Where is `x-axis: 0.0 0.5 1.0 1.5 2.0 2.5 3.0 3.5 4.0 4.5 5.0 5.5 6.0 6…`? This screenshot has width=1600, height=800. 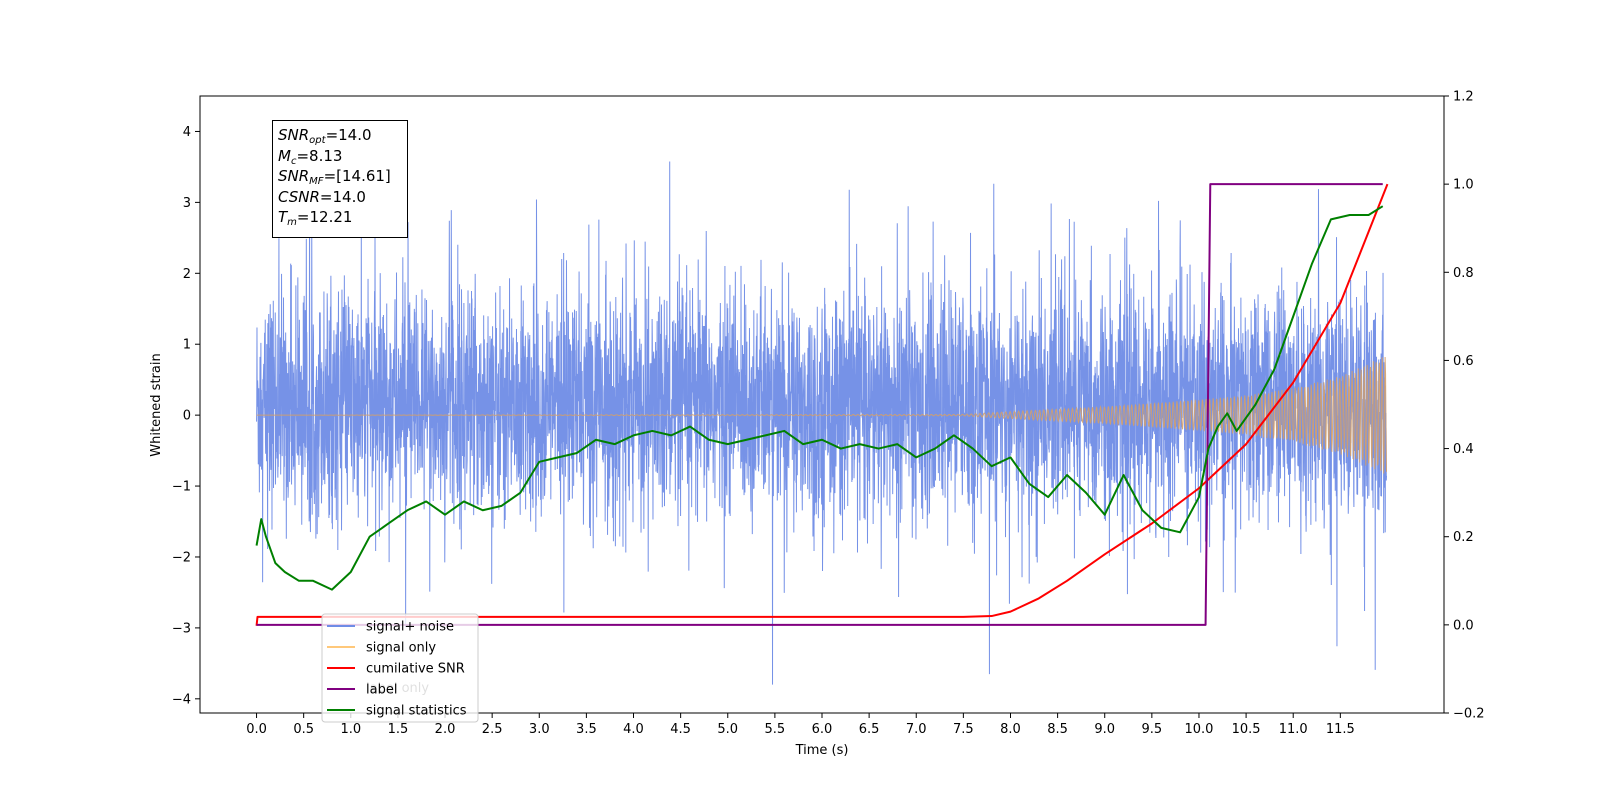
x-axis: 0.0 0.5 1.0 1.5 2.0 2.5 3.0 3.5 4.0 4.5 5.0 5.5 6.0 6… is located at coordinates (800, 725).